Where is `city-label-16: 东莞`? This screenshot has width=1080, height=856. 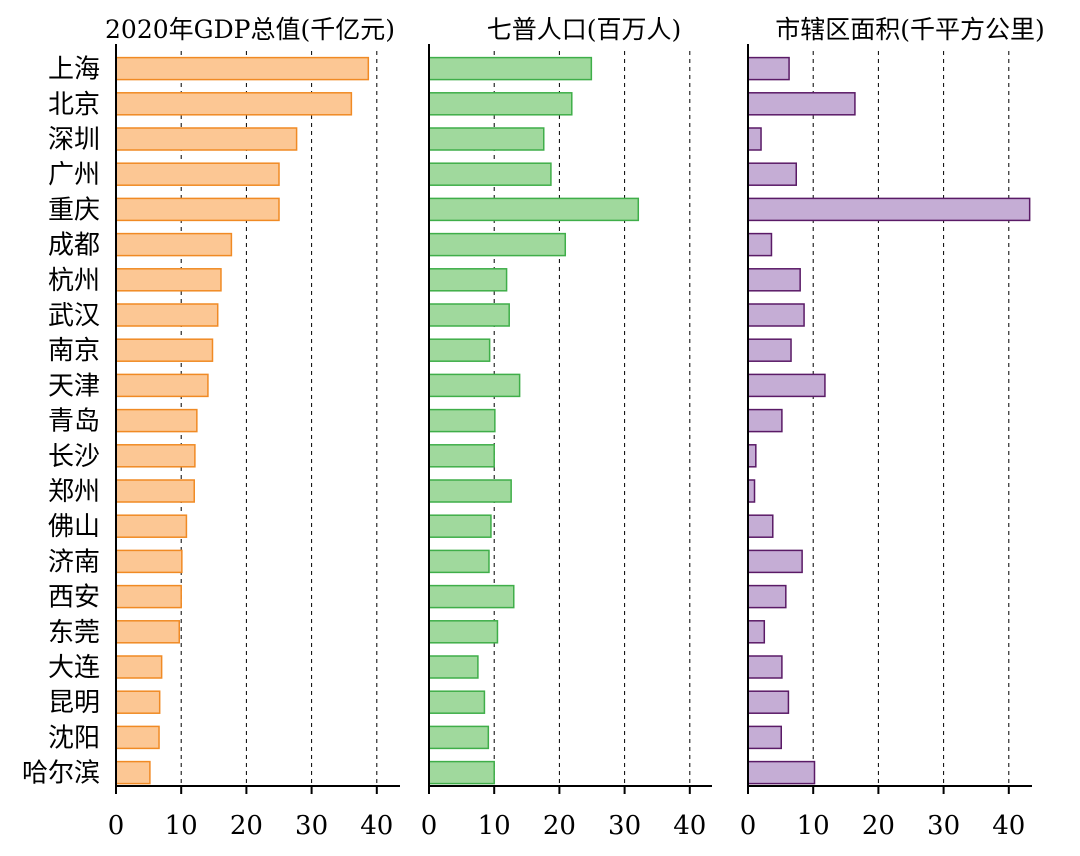
city-label-16: 东莞 is located at coordinates (74, 633).